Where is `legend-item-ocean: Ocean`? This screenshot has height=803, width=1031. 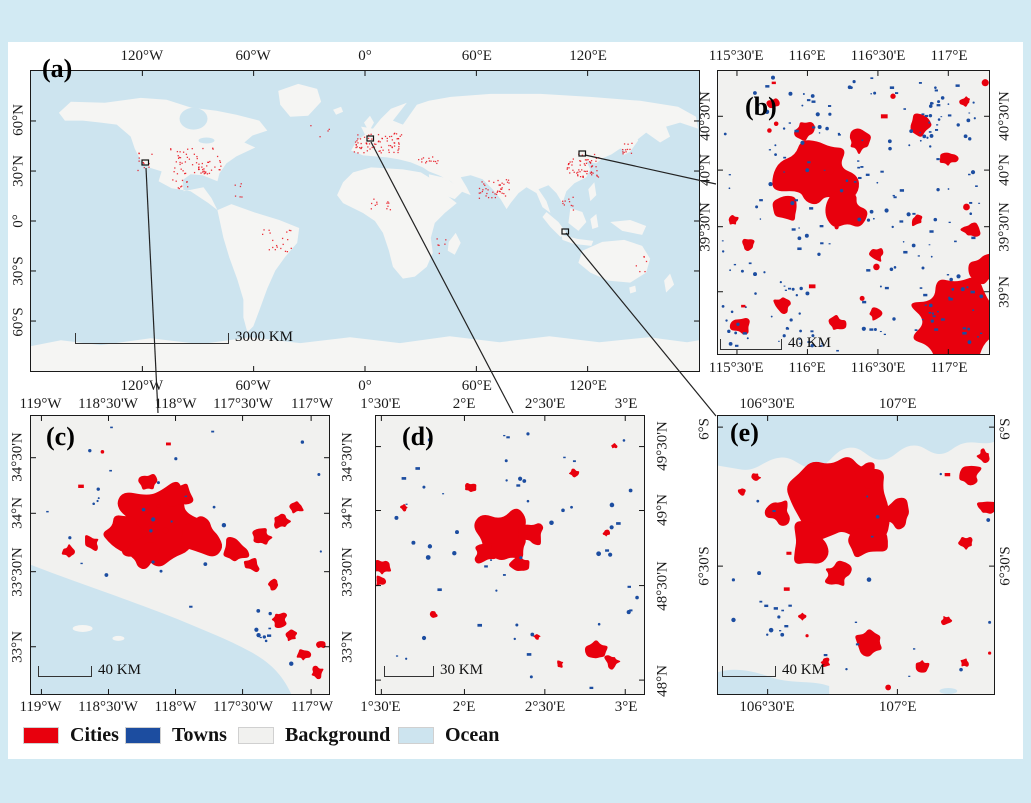 legend-item-ocean: Ocean is located at coordinates (448, 735).